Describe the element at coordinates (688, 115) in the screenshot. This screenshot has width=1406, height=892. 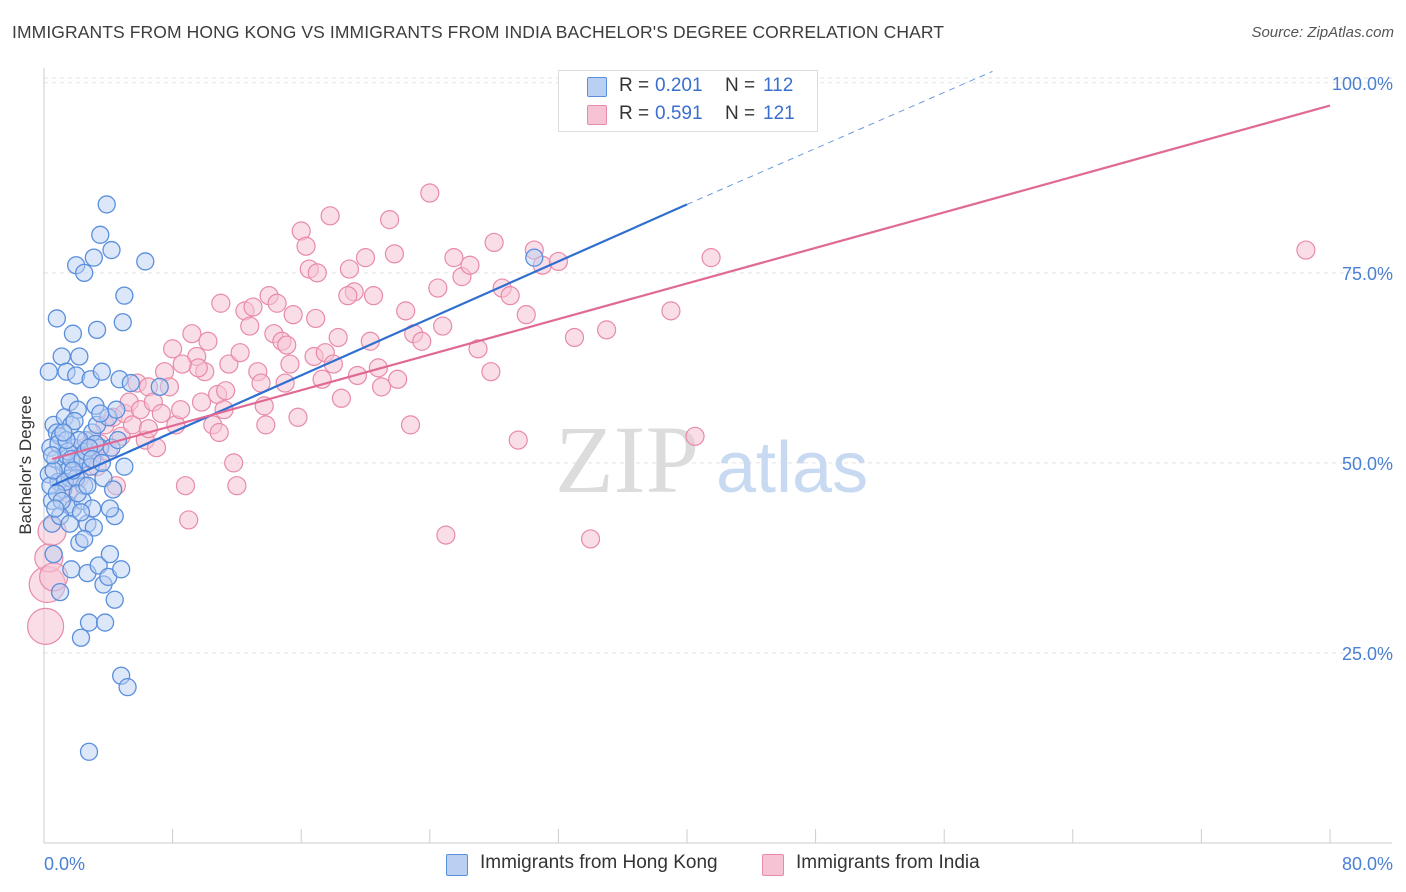
I see `legend-row-india: R = 0.591 N = 121` at that location.